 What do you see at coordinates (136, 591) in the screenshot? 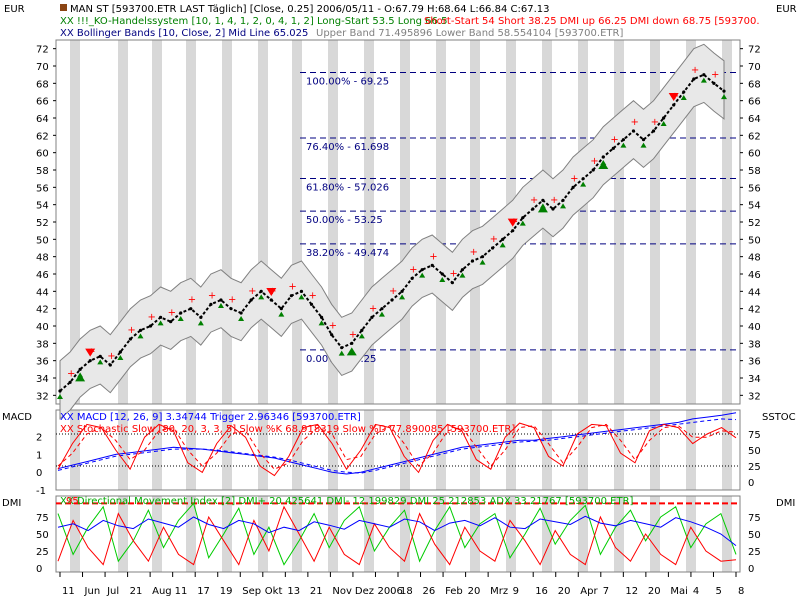
I see `x-tick-label: 21` at bounding box center [136, 591].